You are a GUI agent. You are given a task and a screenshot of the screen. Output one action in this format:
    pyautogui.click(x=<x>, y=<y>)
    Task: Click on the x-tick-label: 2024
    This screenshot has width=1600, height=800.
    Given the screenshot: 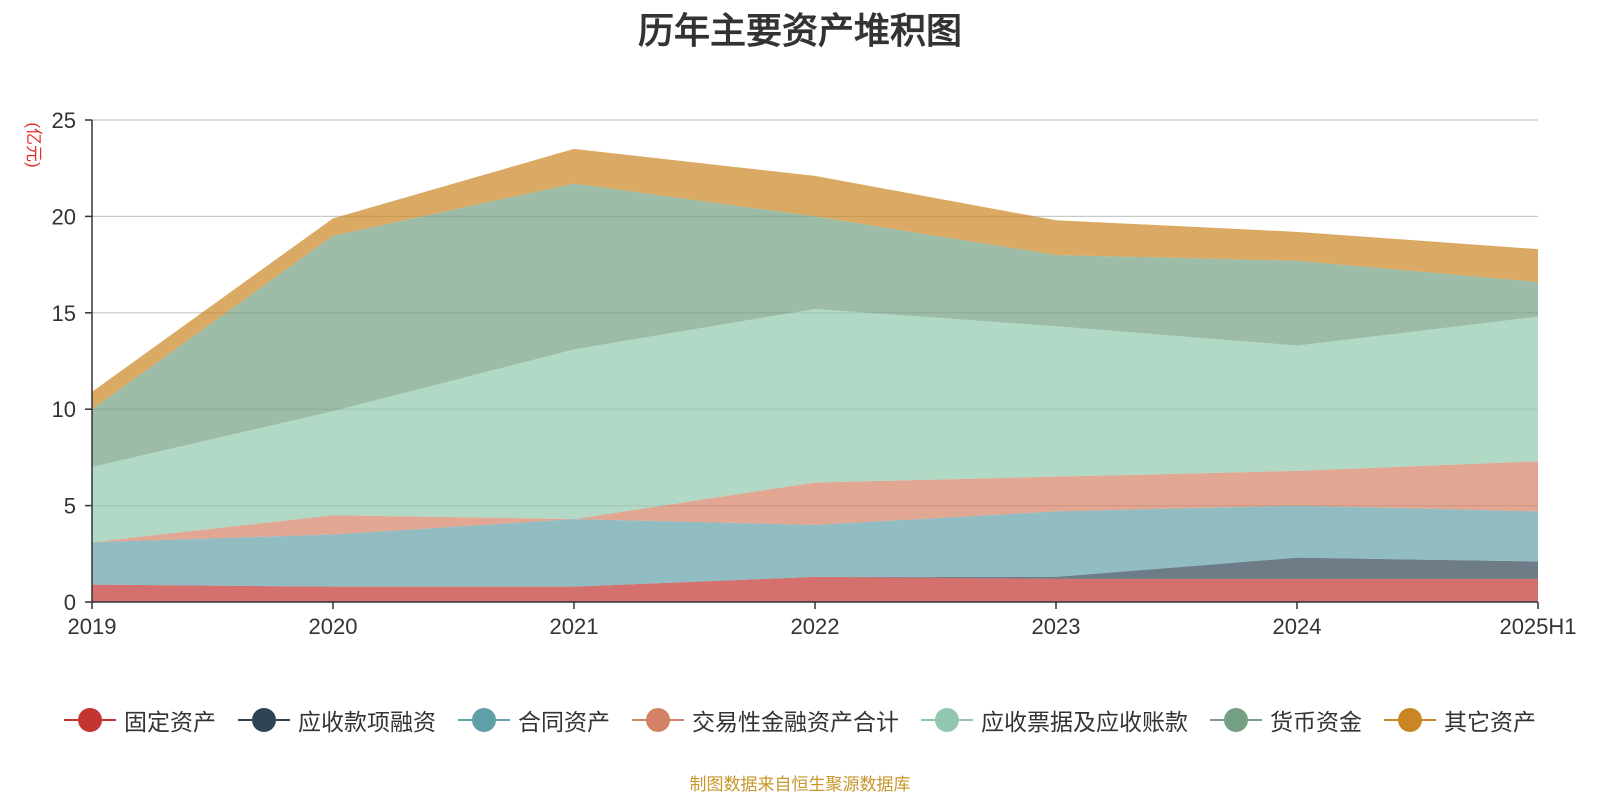 What is the action you would take?
    pyautogui.click(x=1297, y=626)
    